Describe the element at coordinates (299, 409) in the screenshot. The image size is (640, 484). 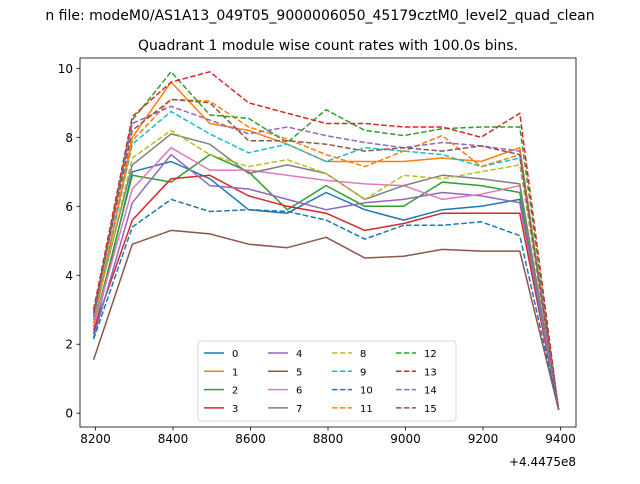
I see `legend-label: 7` at that location.